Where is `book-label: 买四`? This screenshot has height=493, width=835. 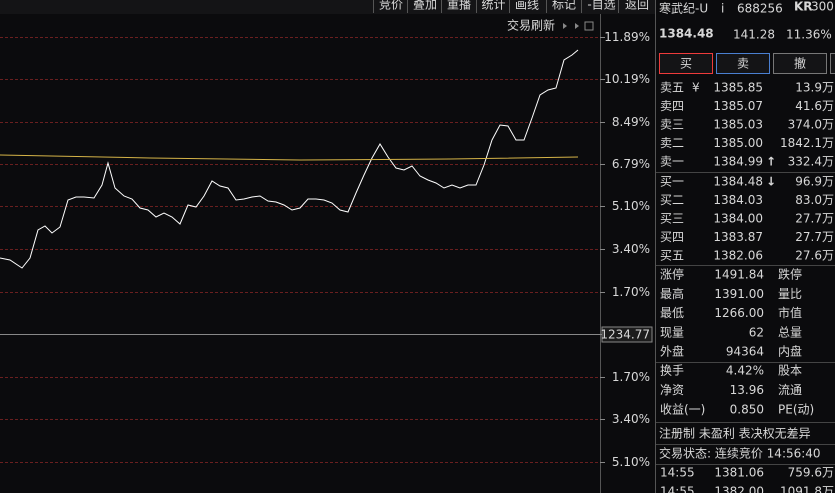
book-label: 买四 is located at coordinates (672, 237).